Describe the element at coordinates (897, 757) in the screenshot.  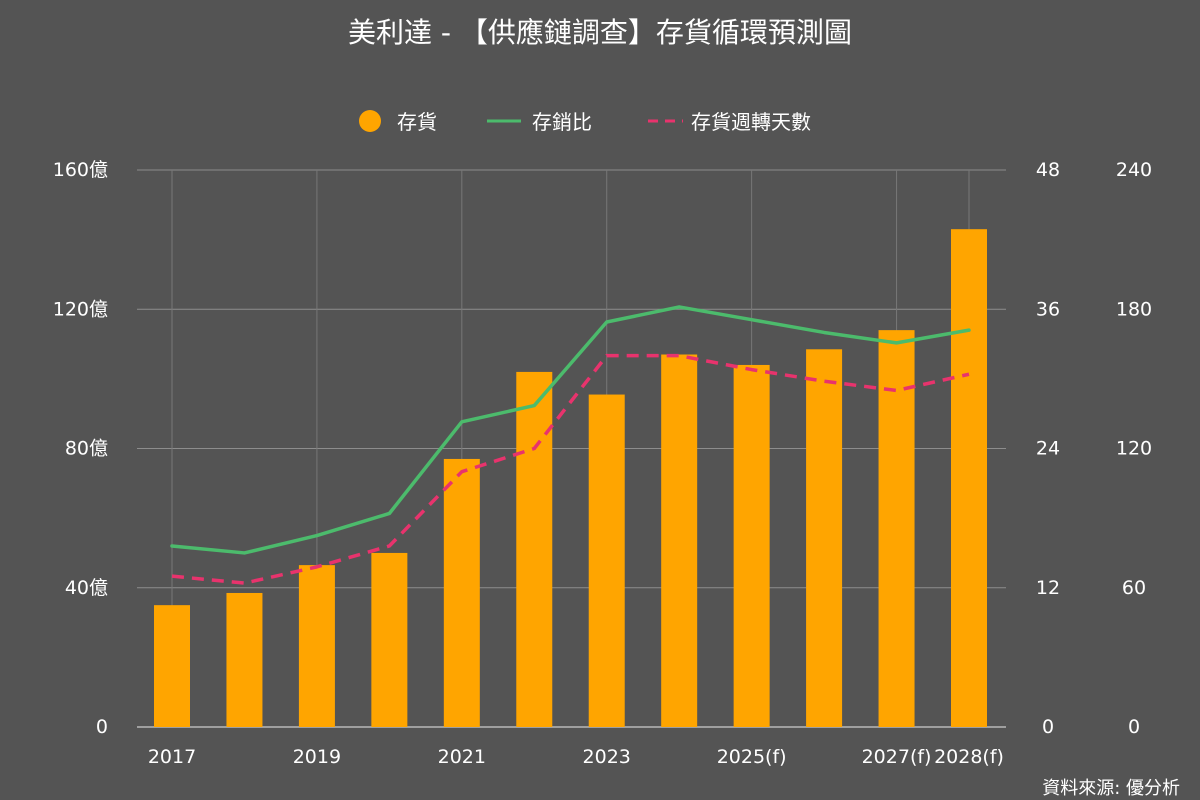
I see `x-axis-tick-2027(f): 2027(f)` at that location.